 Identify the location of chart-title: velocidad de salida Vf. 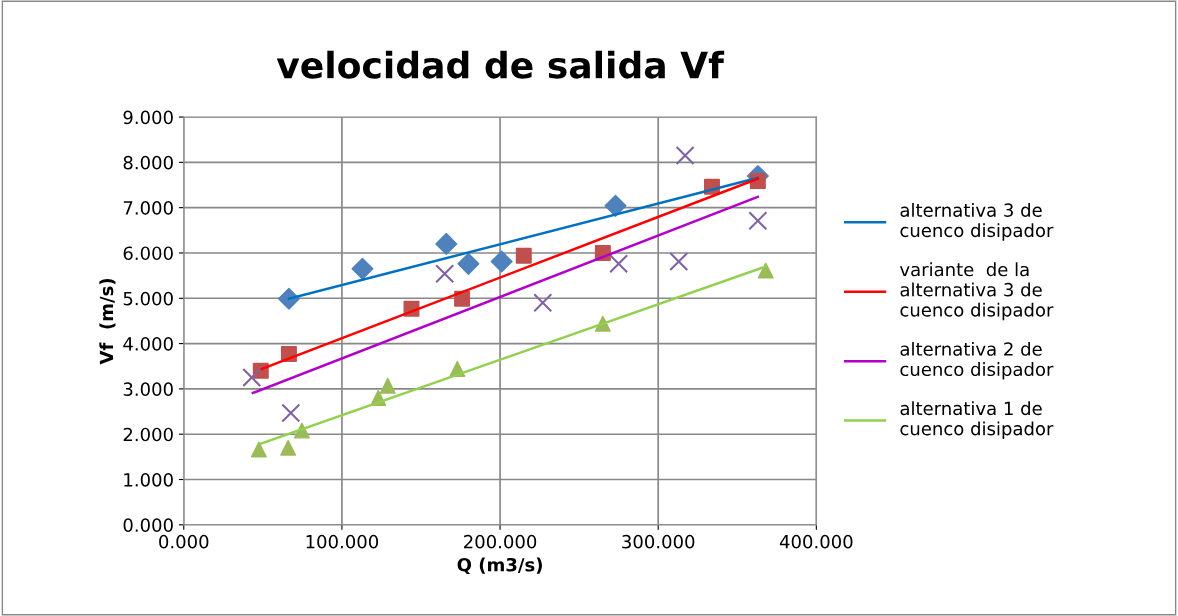
(500, 64).